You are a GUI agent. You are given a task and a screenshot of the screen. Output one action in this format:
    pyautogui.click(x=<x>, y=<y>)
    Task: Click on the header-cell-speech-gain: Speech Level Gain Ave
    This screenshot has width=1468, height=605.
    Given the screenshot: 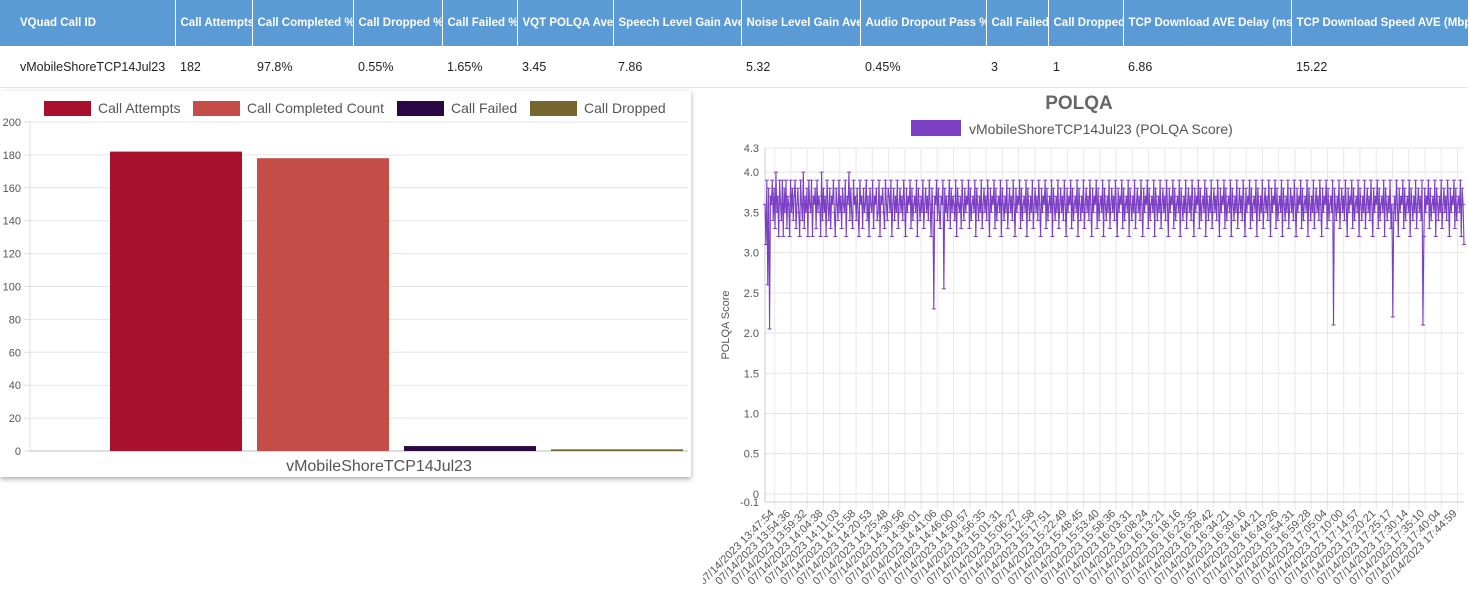 What is the action you would take?
    pyautogui.click(x=677, y=23)
    